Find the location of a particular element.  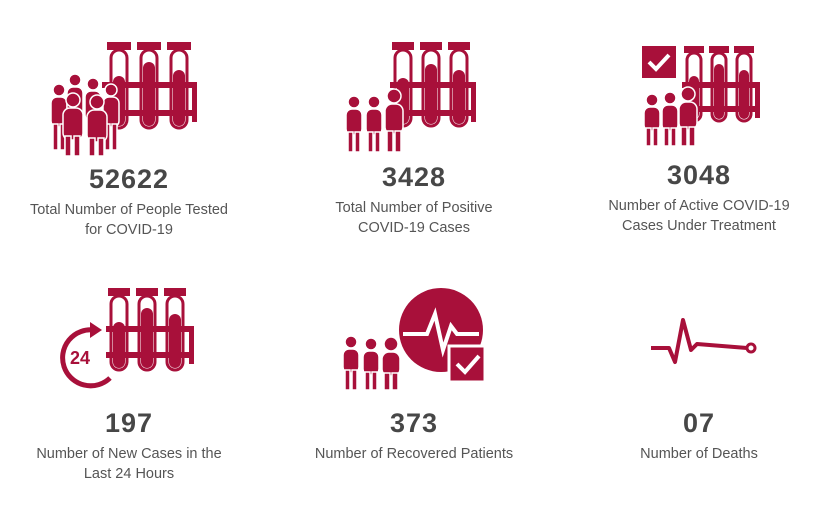

stat-label: Total Number of Positive COVID-19 Cases is located at coordinates (414, 218).